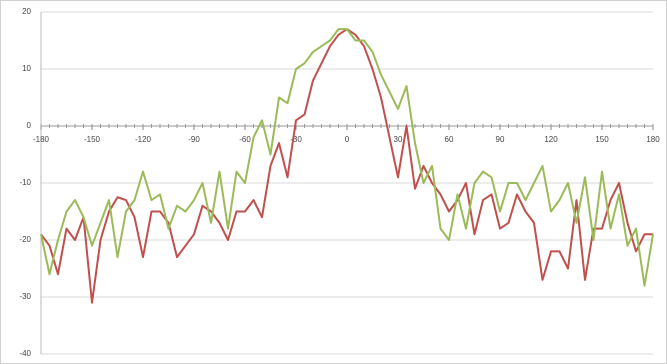  Describe the element at coordinates (194, 139) in the screenshot. I see `x-tick-label: -90` at that location.